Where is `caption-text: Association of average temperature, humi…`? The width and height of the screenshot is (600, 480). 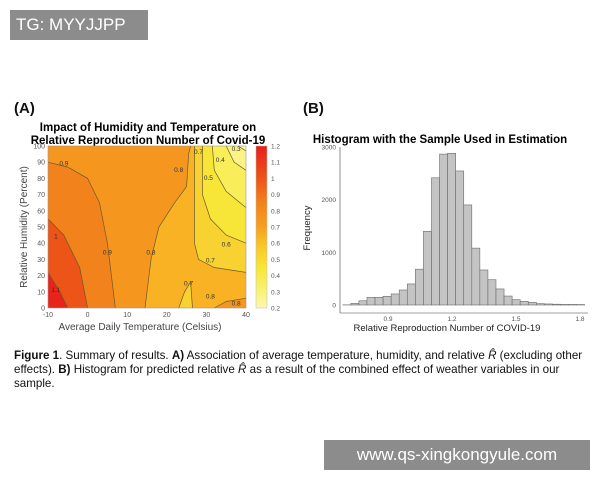
caption-text: Association of average temperature, humi… is located at coordinates (336, 355).